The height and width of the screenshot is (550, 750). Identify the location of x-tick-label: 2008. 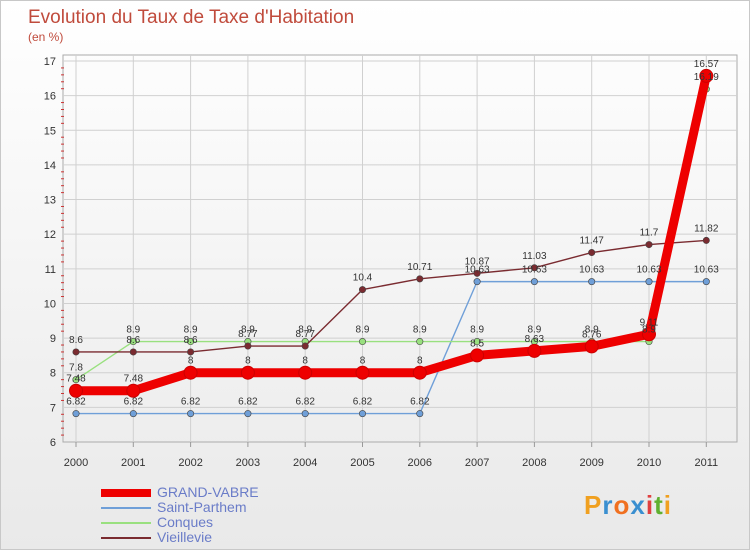
(534, 463).